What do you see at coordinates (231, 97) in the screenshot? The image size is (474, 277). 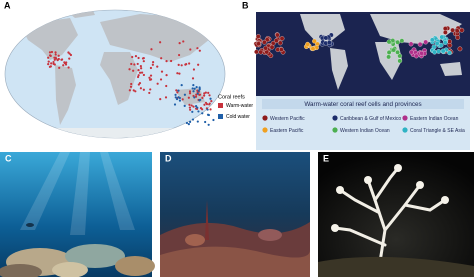 I see `legend-title: Coral reefs` at bounding box center [231, 97].